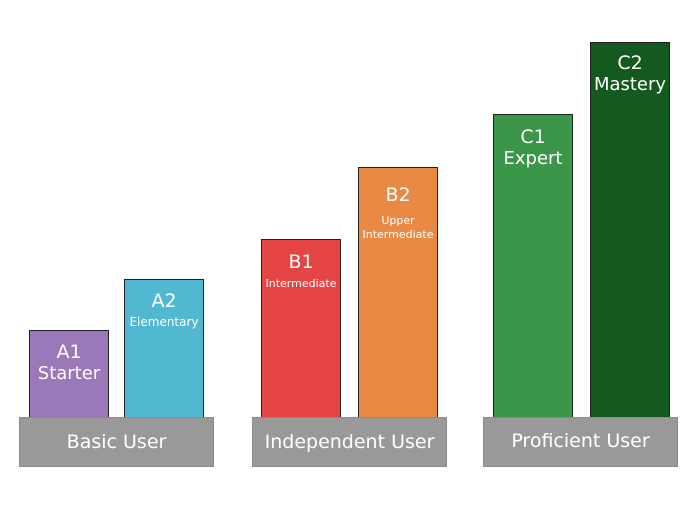 This screenshot has height=513, width=699. I want to click on group-independent-user: Independent User, so click(349, 442).